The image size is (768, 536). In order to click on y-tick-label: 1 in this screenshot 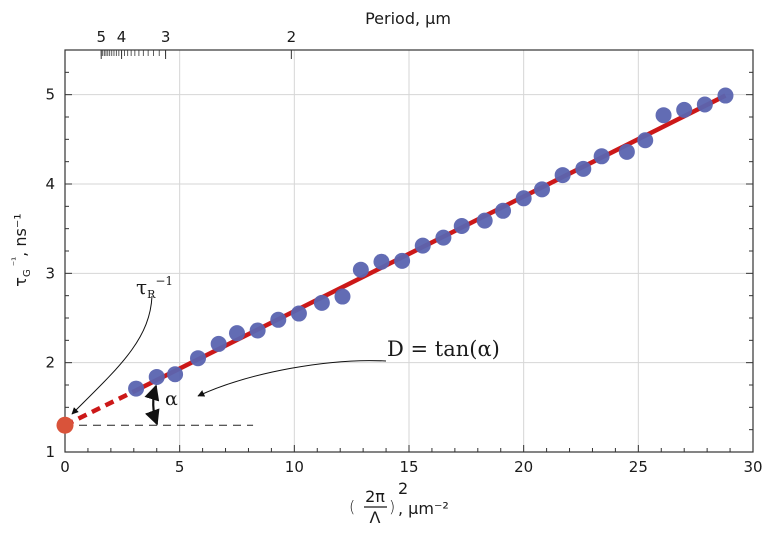, I will do `click(50, 452)`.